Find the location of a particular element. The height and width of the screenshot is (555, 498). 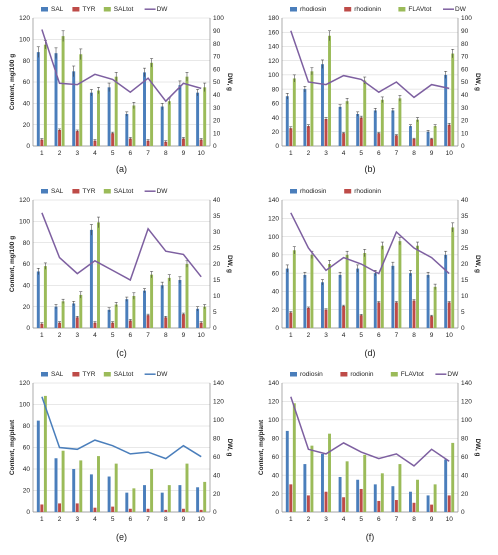

y2-tick-label: 25 is located at coordinates (465, 248).